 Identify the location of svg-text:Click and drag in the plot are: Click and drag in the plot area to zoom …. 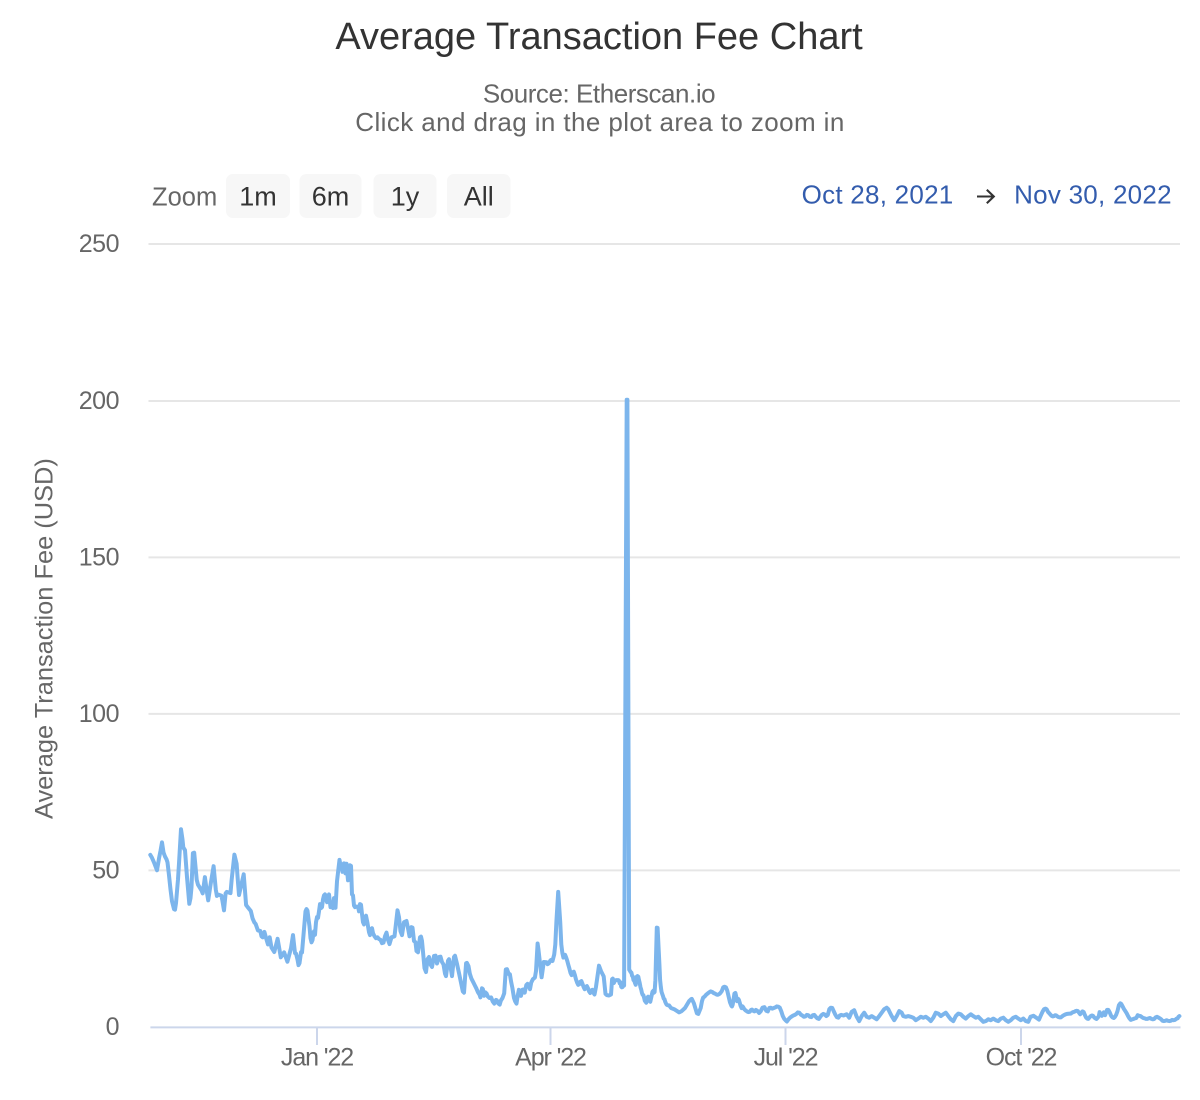
(599, 122).